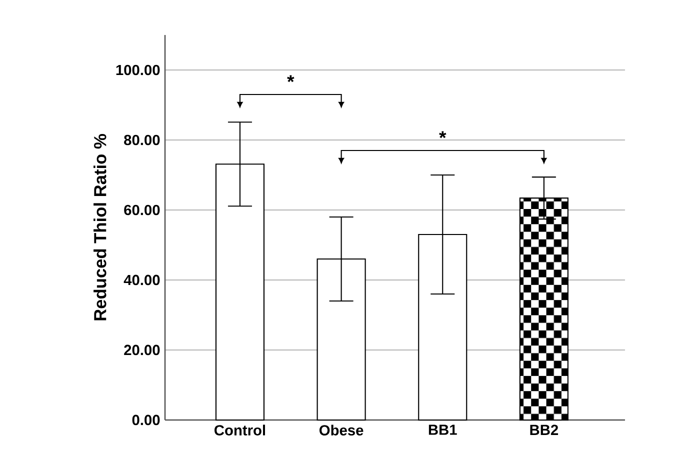  I want to click on x-tick-label: Obese, so click(341, 430).